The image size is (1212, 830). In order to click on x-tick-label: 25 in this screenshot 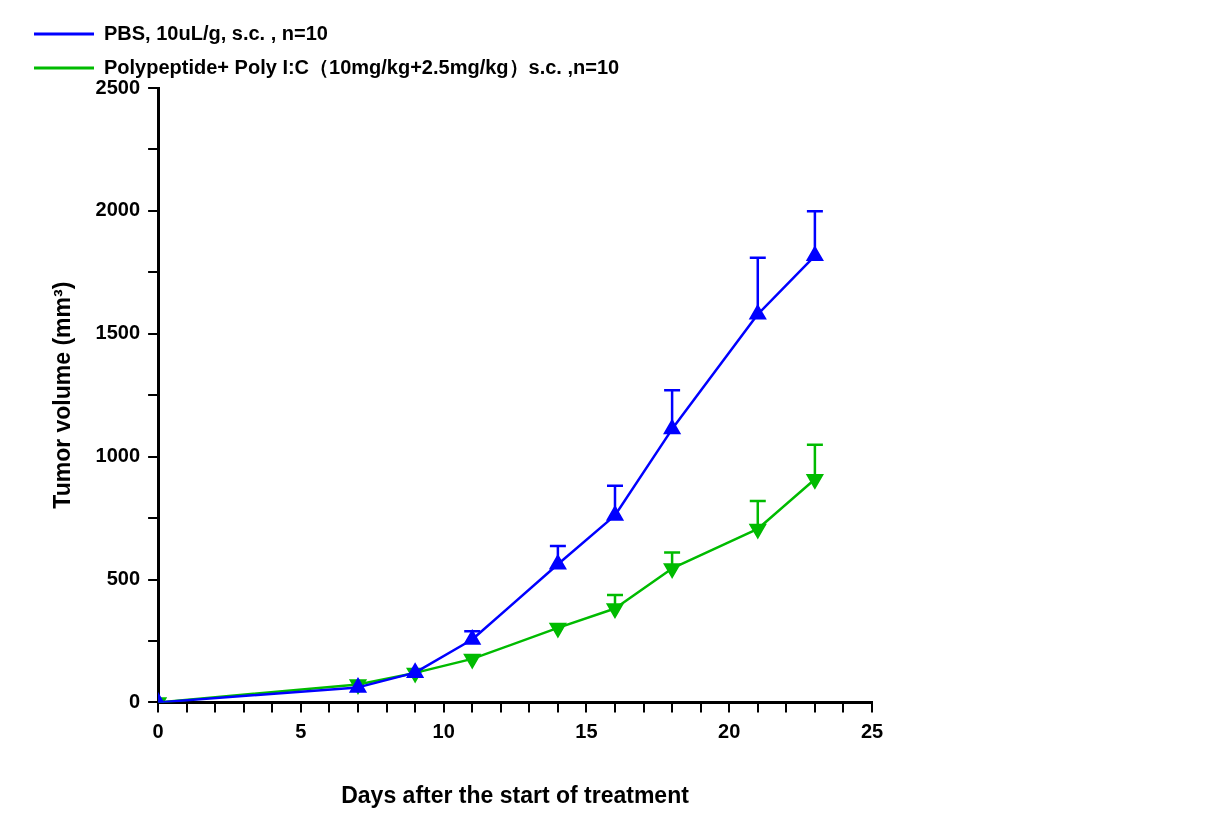, I will do `click(872, 730)`.